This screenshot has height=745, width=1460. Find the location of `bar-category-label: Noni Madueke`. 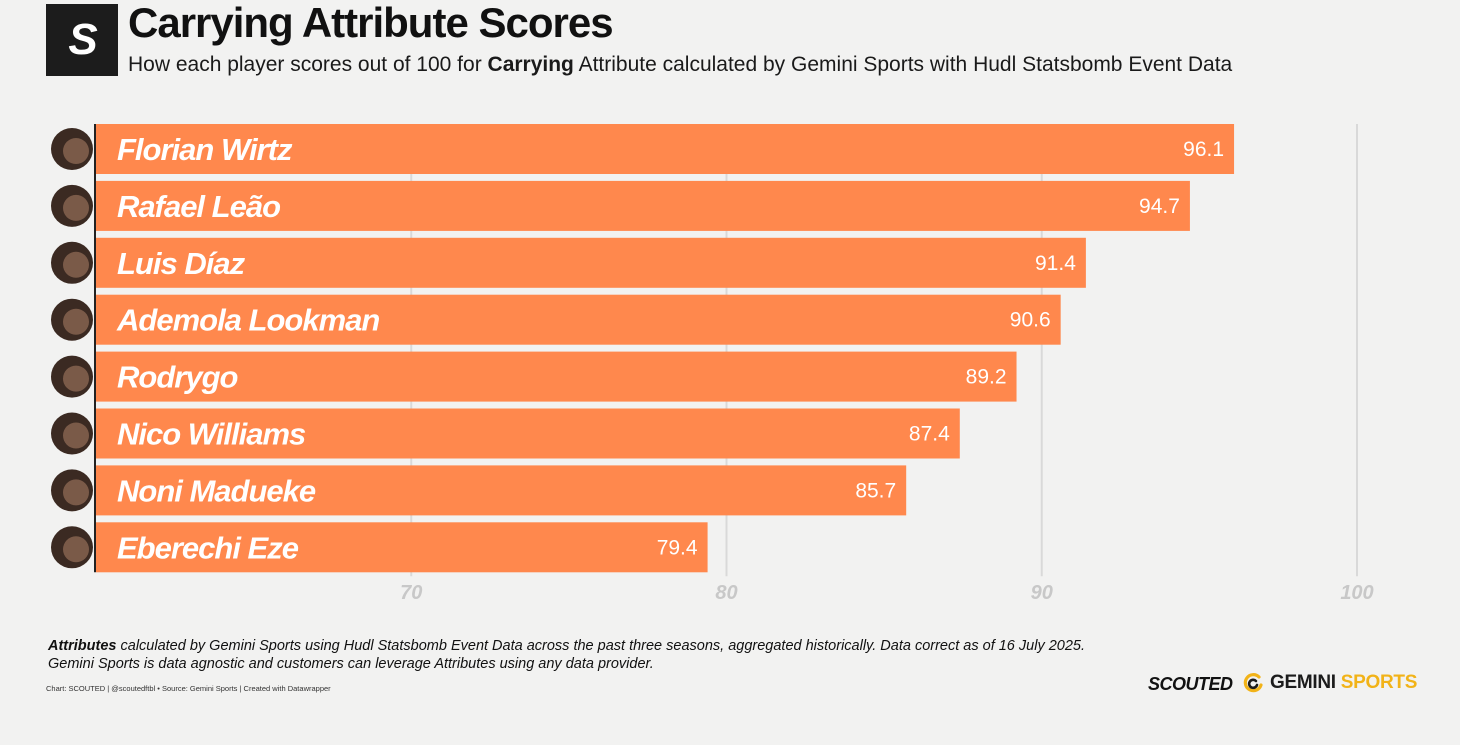

bar-category-label: Noni Madueke is located at coordinates (216, 490).